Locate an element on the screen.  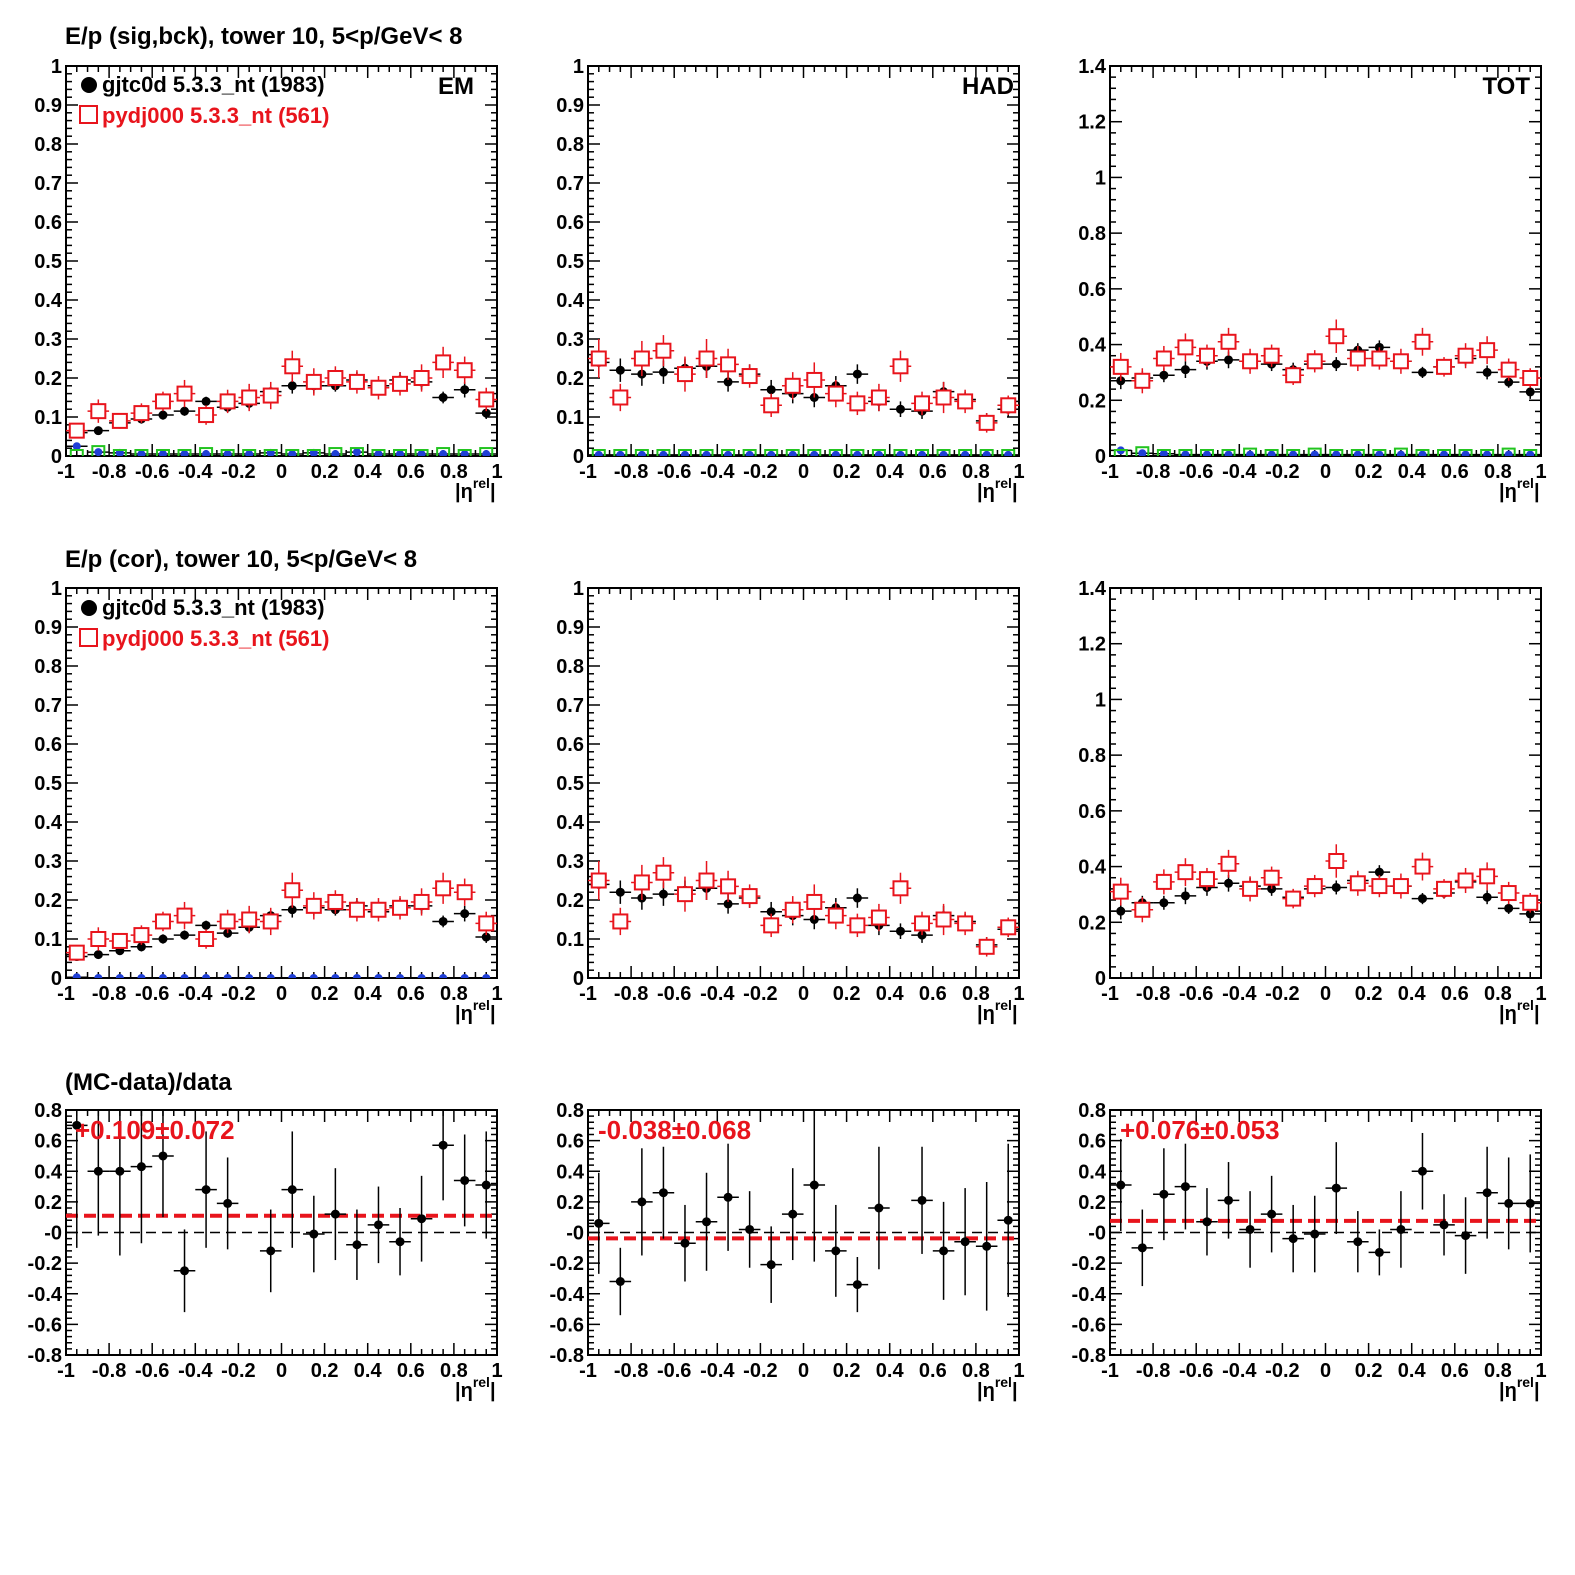
x-tick-label: 0.8 is located at coordinates (1498, 1371).